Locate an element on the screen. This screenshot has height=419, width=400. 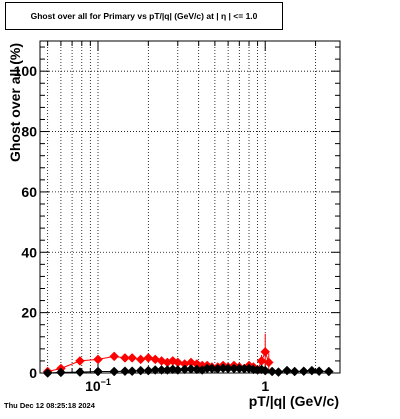
timestamp-label: Thu Dec 12 08:25:18 2024 is located at coordinates (49, 405).